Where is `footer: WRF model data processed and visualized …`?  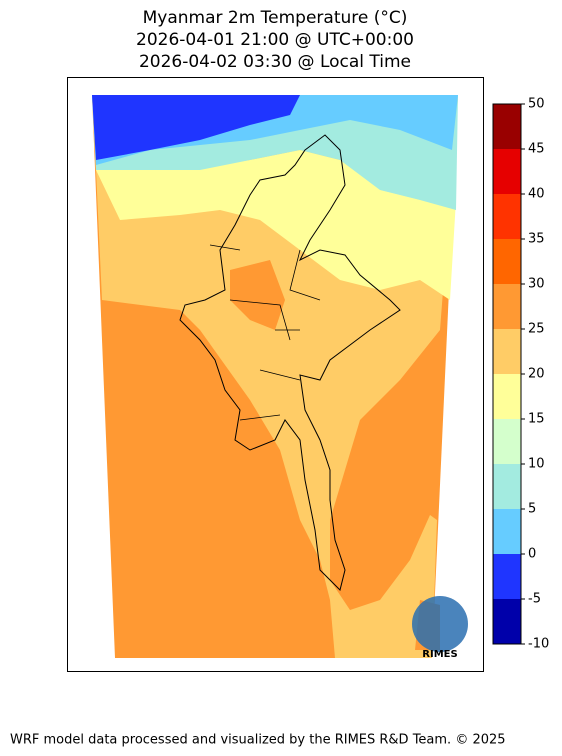 footer: WRF model data processed and visualized … is located at coordinates (258, 740).